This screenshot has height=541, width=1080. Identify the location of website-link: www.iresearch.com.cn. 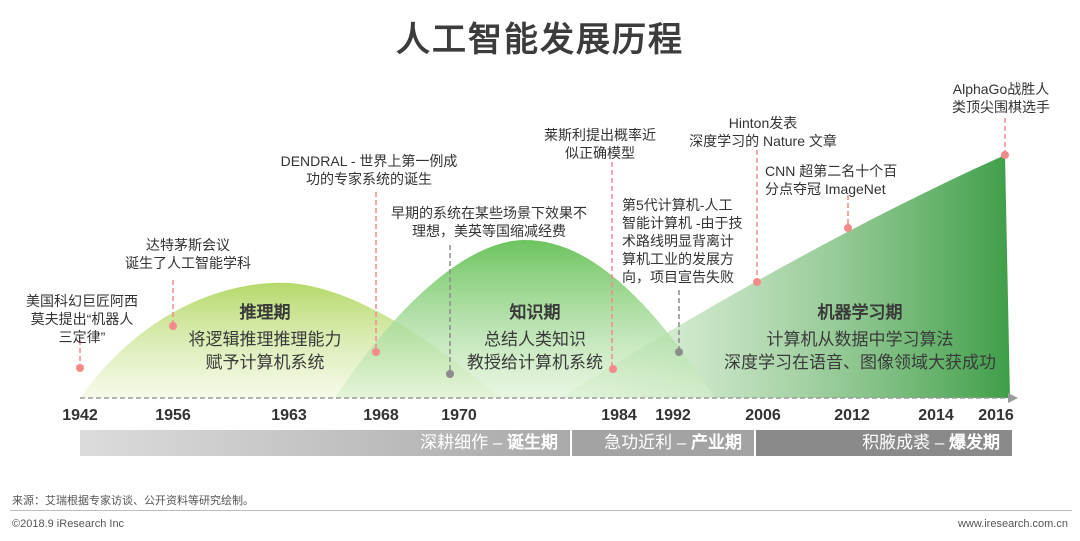
(1012, 524).